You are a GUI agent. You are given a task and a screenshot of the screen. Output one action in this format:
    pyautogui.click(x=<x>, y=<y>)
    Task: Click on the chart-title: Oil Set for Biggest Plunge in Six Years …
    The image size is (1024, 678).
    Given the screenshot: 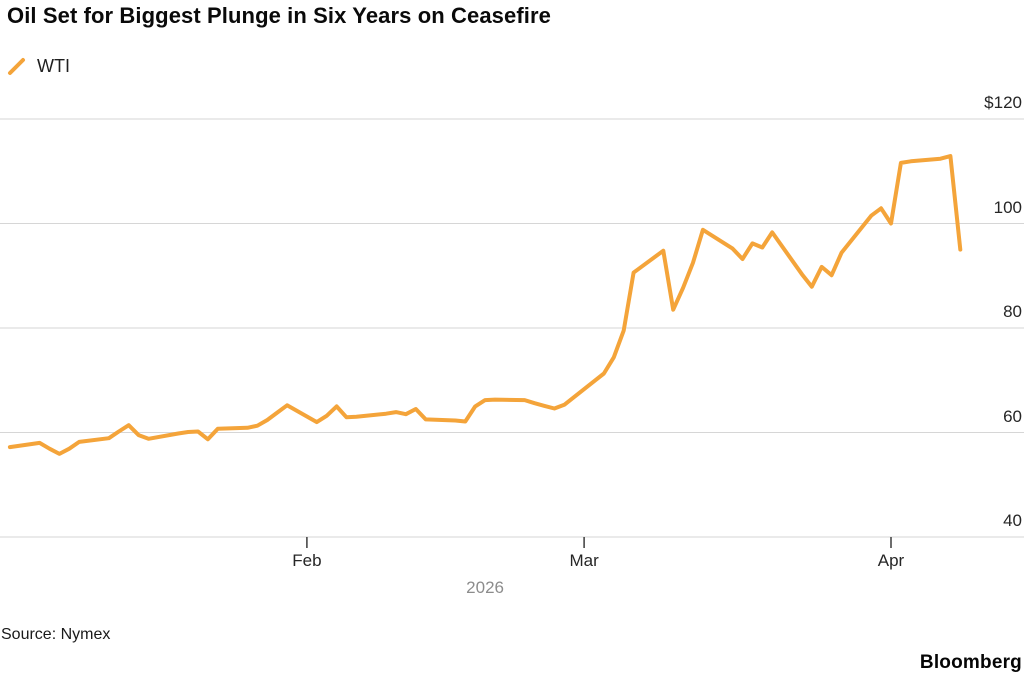 What is the action you would take?
    pyautogui.click(x=279, y=15)
    